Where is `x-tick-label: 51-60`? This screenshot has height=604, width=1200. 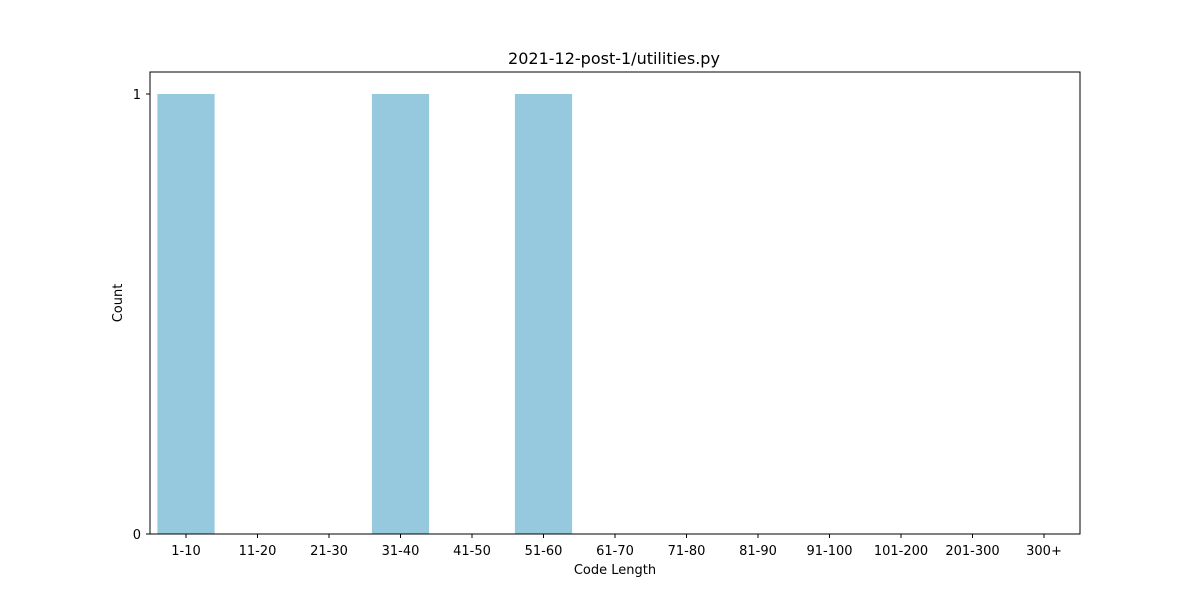
x-tick-label: 51-60 is located at coordinates (544, 551).